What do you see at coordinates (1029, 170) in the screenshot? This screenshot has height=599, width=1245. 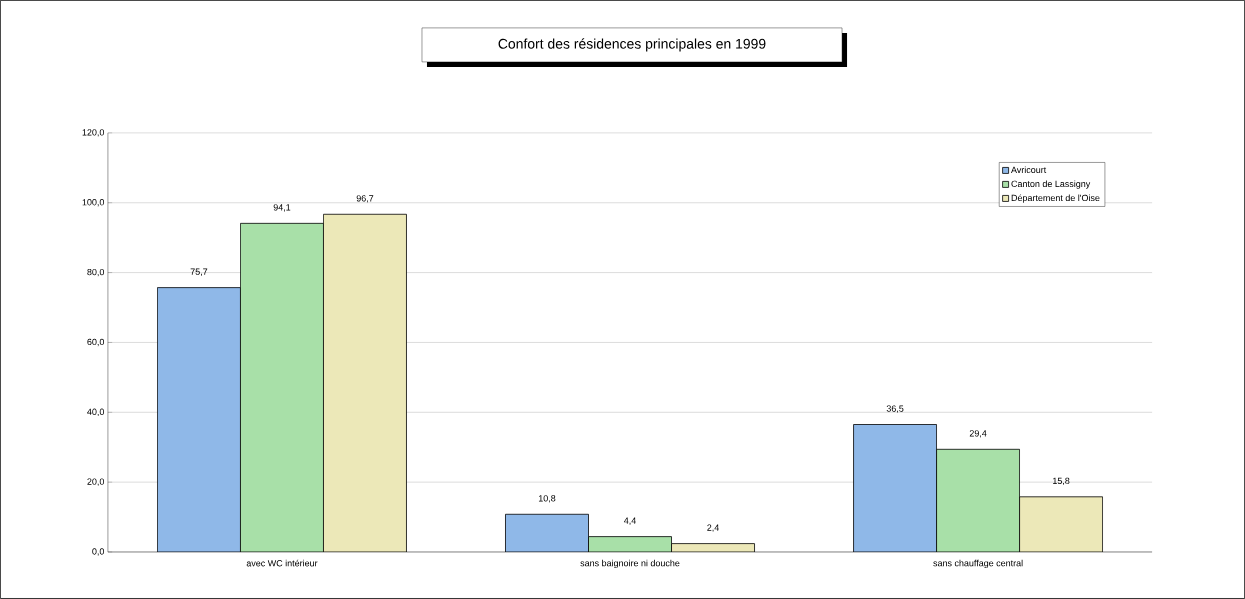 I see `legend-label: Avricourt` at bounding box center [1029, 170].